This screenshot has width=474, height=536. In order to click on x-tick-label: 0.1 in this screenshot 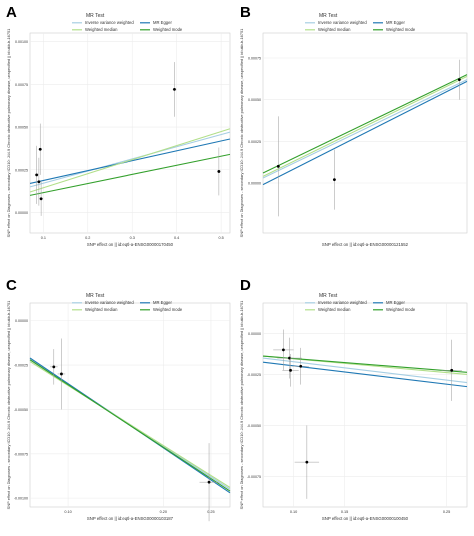, I will do `click(43, 238)`.